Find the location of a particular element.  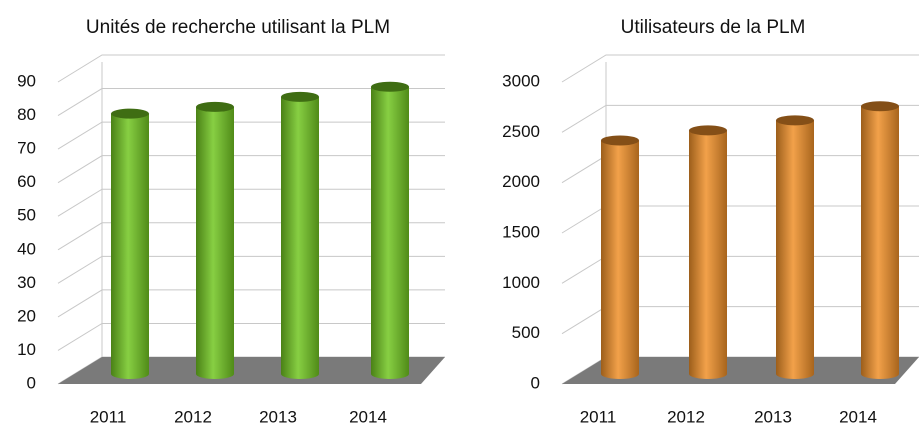

y-tick-label: 20 is located at coordinates (26, 315).